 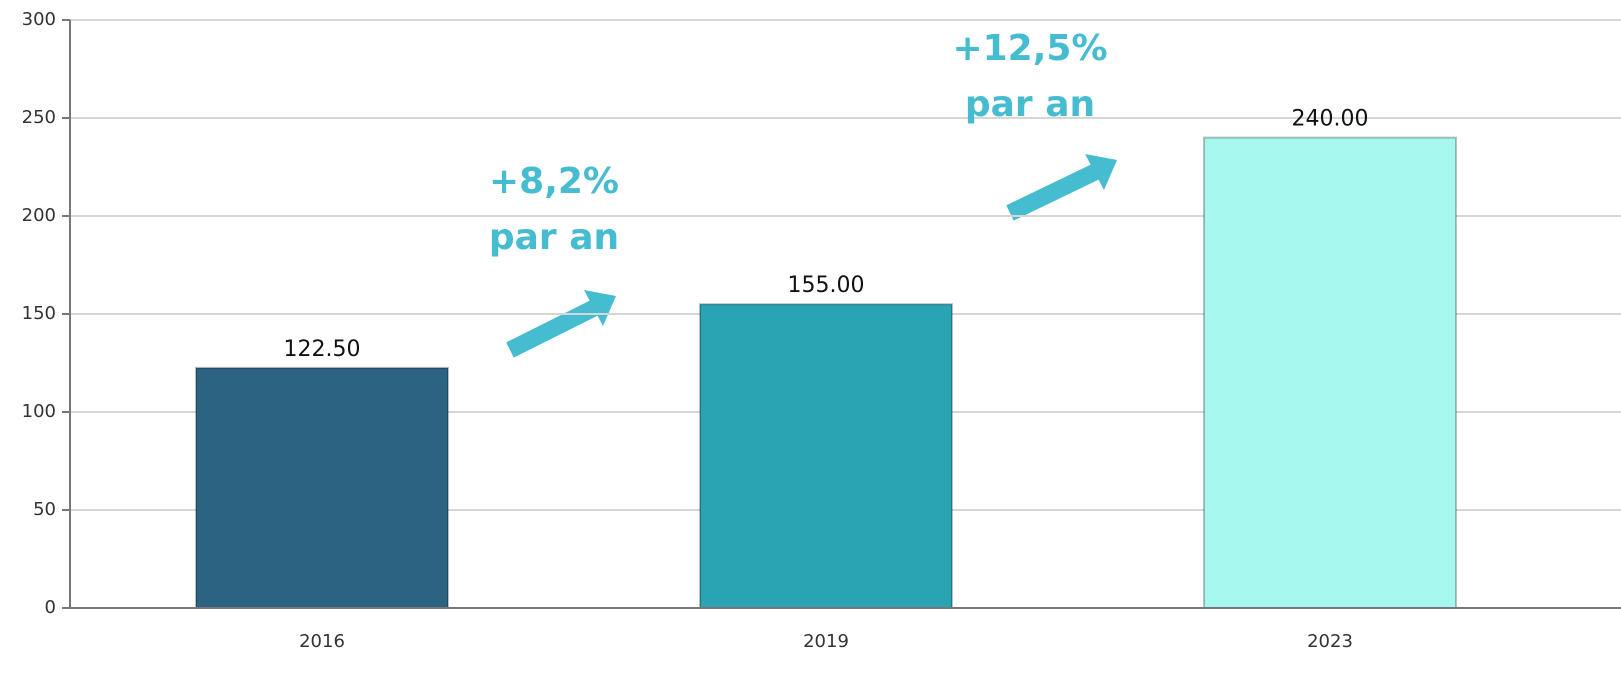 What do you see at coordinates (322, 349) in the screenshot?
I see `value-label: 122.50` at bounding box center [322, 349].